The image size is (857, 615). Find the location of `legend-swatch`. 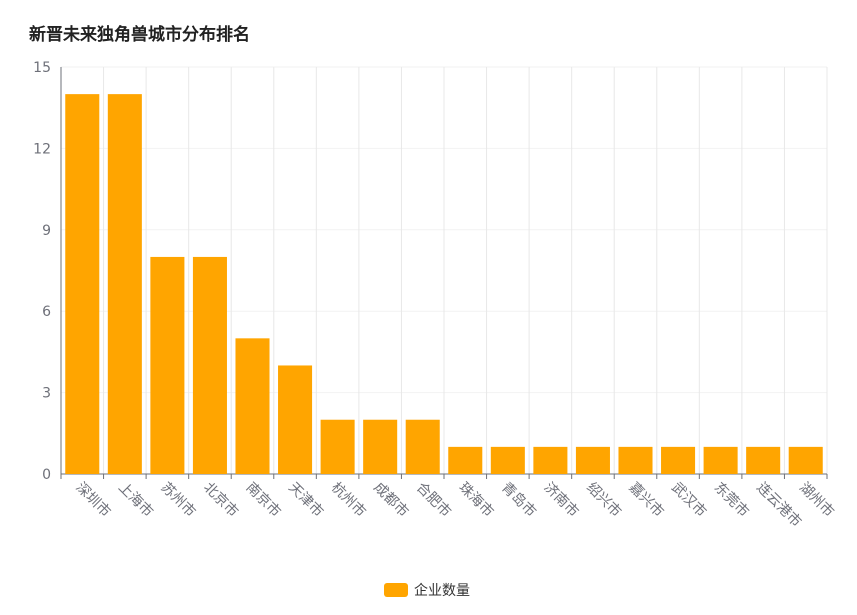

legend-swatch is located at coordinates (396, 590).